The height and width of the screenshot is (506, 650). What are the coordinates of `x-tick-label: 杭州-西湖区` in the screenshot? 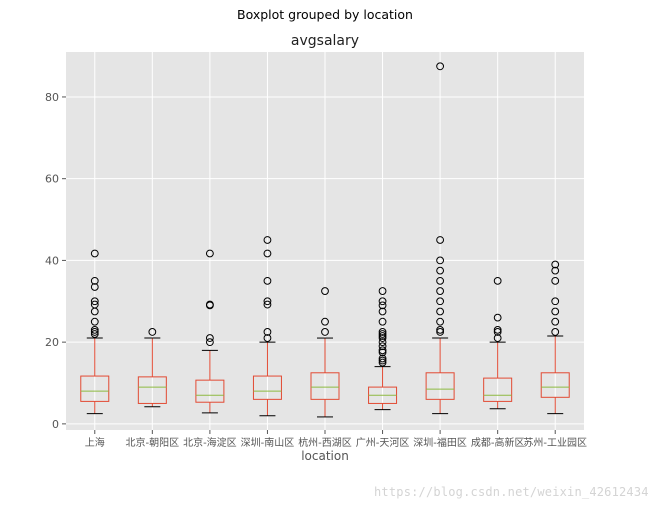 It's located at (325, 442).